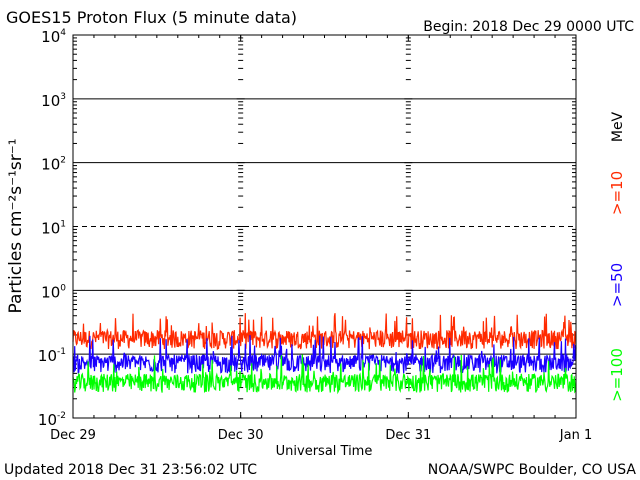 The image size is (640, 480). Describe the element at coordinates (408, 435) in the screenshot. I see `x-tick-label: Dec 31` at that location.